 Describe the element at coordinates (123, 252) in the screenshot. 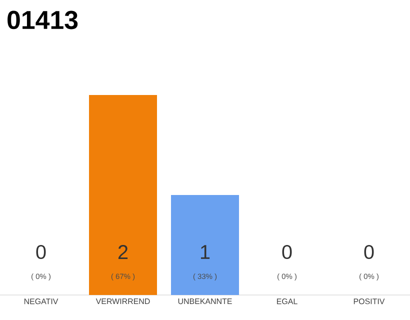

I see `data-label: 2` at that location.